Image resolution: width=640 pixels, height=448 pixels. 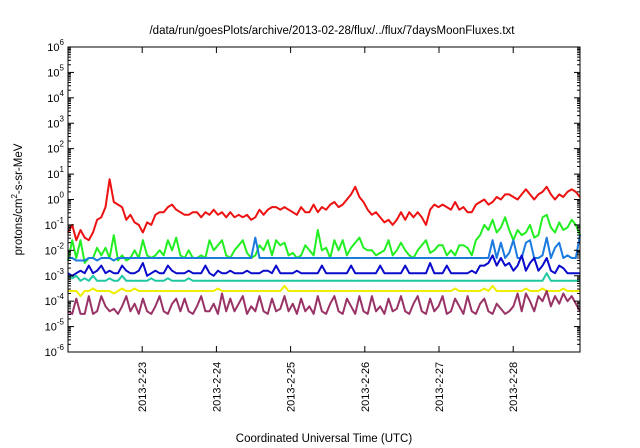 What do you see at coordinates (55, 351) in the screenshot?
I see `y-tick-label: 10⁻⁶` at bounding box center [55, 351].